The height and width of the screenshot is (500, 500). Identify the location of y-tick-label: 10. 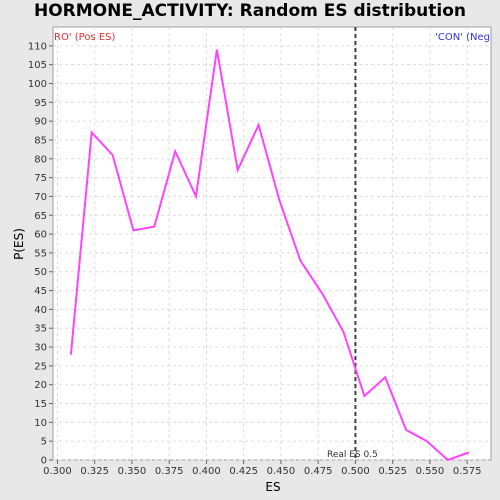
(40, 423).